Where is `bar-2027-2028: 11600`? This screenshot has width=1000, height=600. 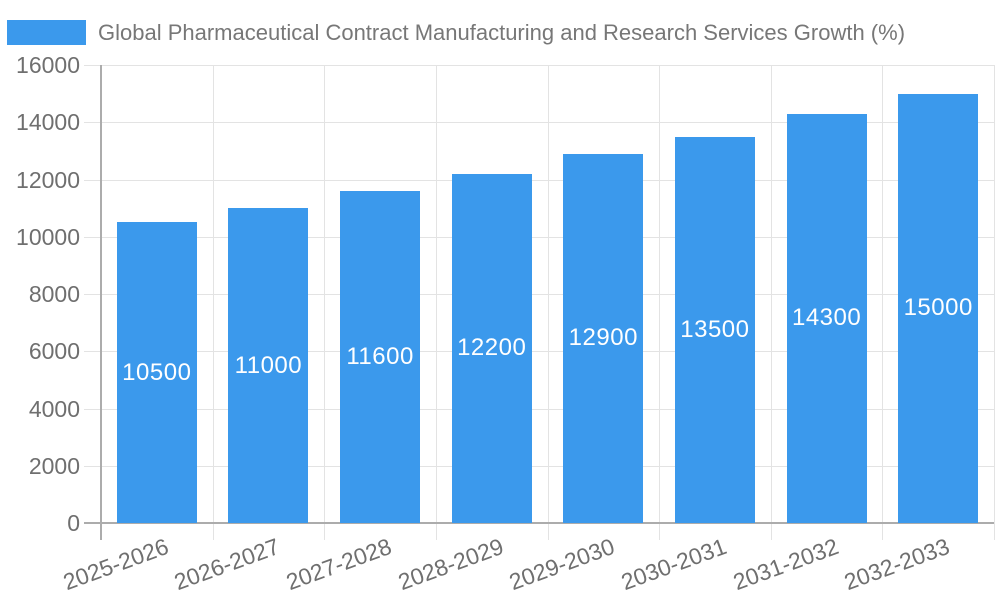 bar-2027-2028: 11600 is located at coordinates (380, 356).